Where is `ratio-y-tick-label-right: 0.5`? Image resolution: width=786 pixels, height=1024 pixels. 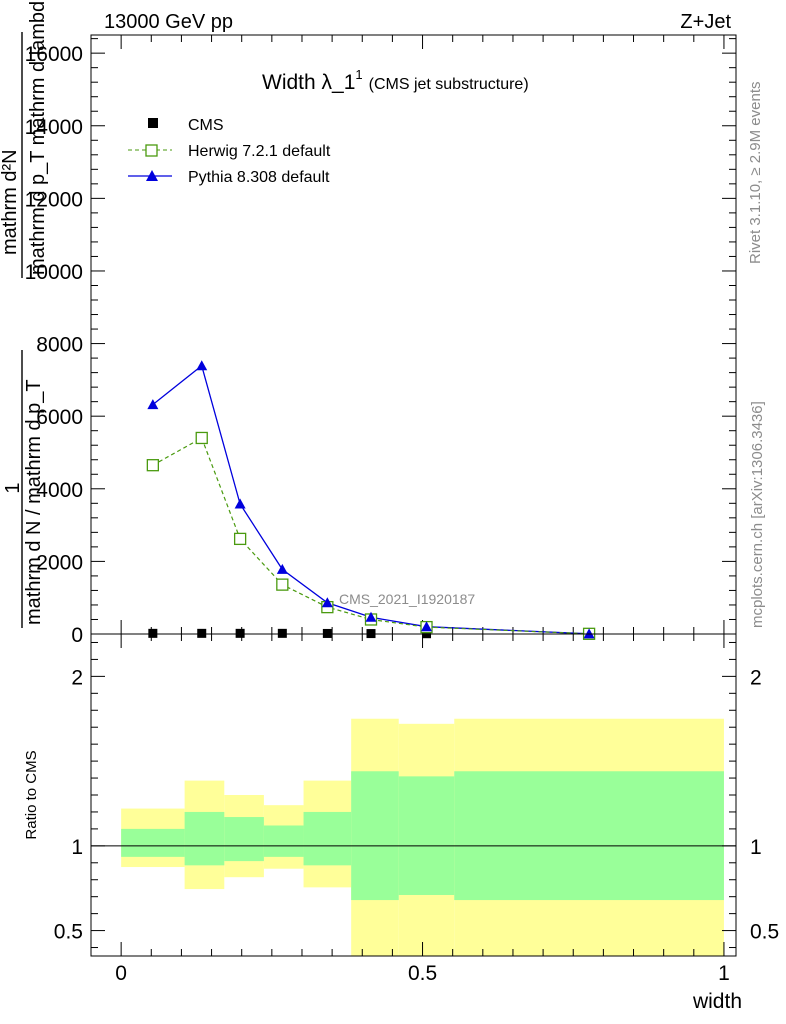 ratio-y-tick-label-right: 0.5 is located at coordinates (764, 932).